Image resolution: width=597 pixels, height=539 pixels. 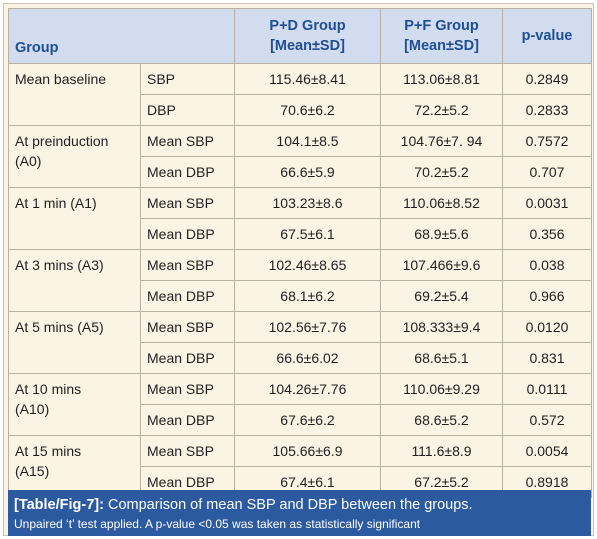 I want to click on pf-value-cell: 108.333±9.4, so click(x=441, y=327).